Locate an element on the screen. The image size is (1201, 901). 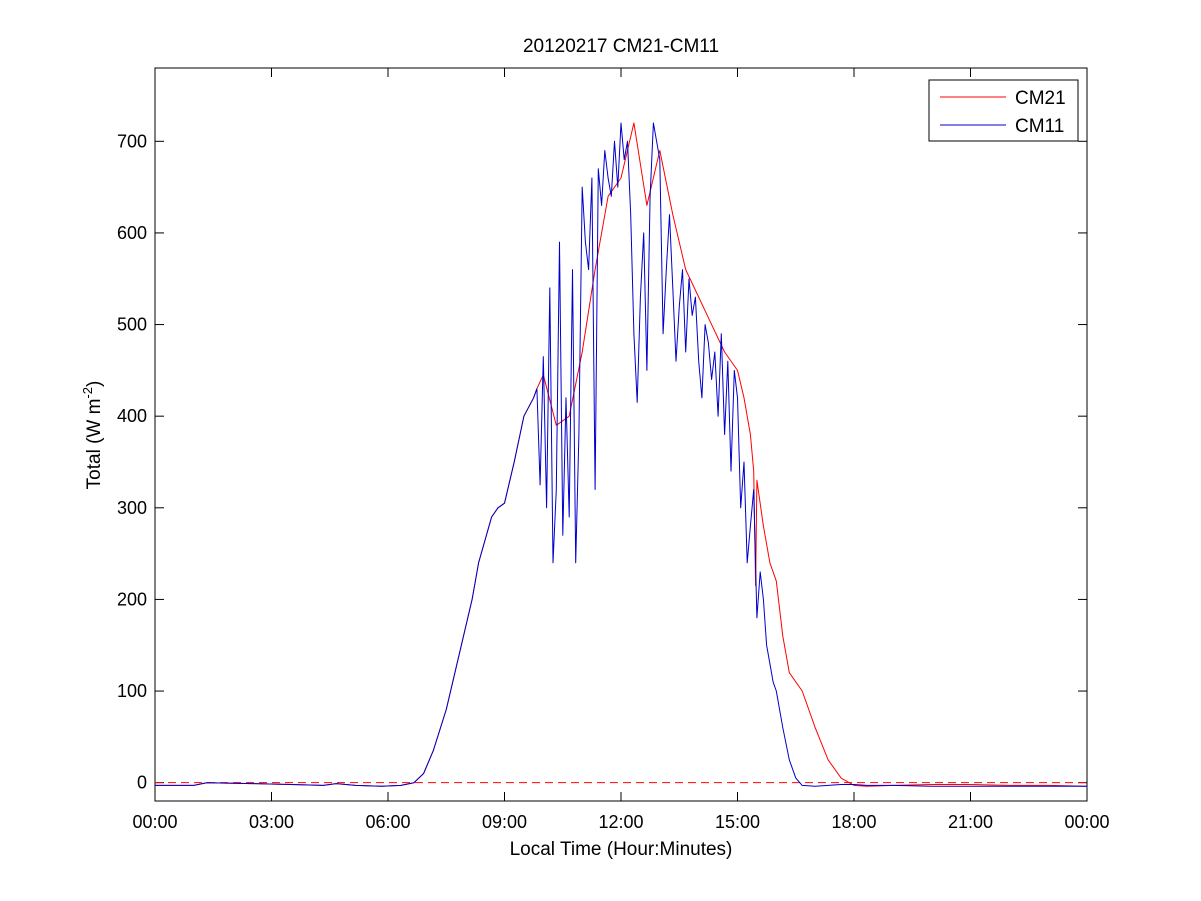
y-tick-label: 600 is located at coordinates (132, 233).